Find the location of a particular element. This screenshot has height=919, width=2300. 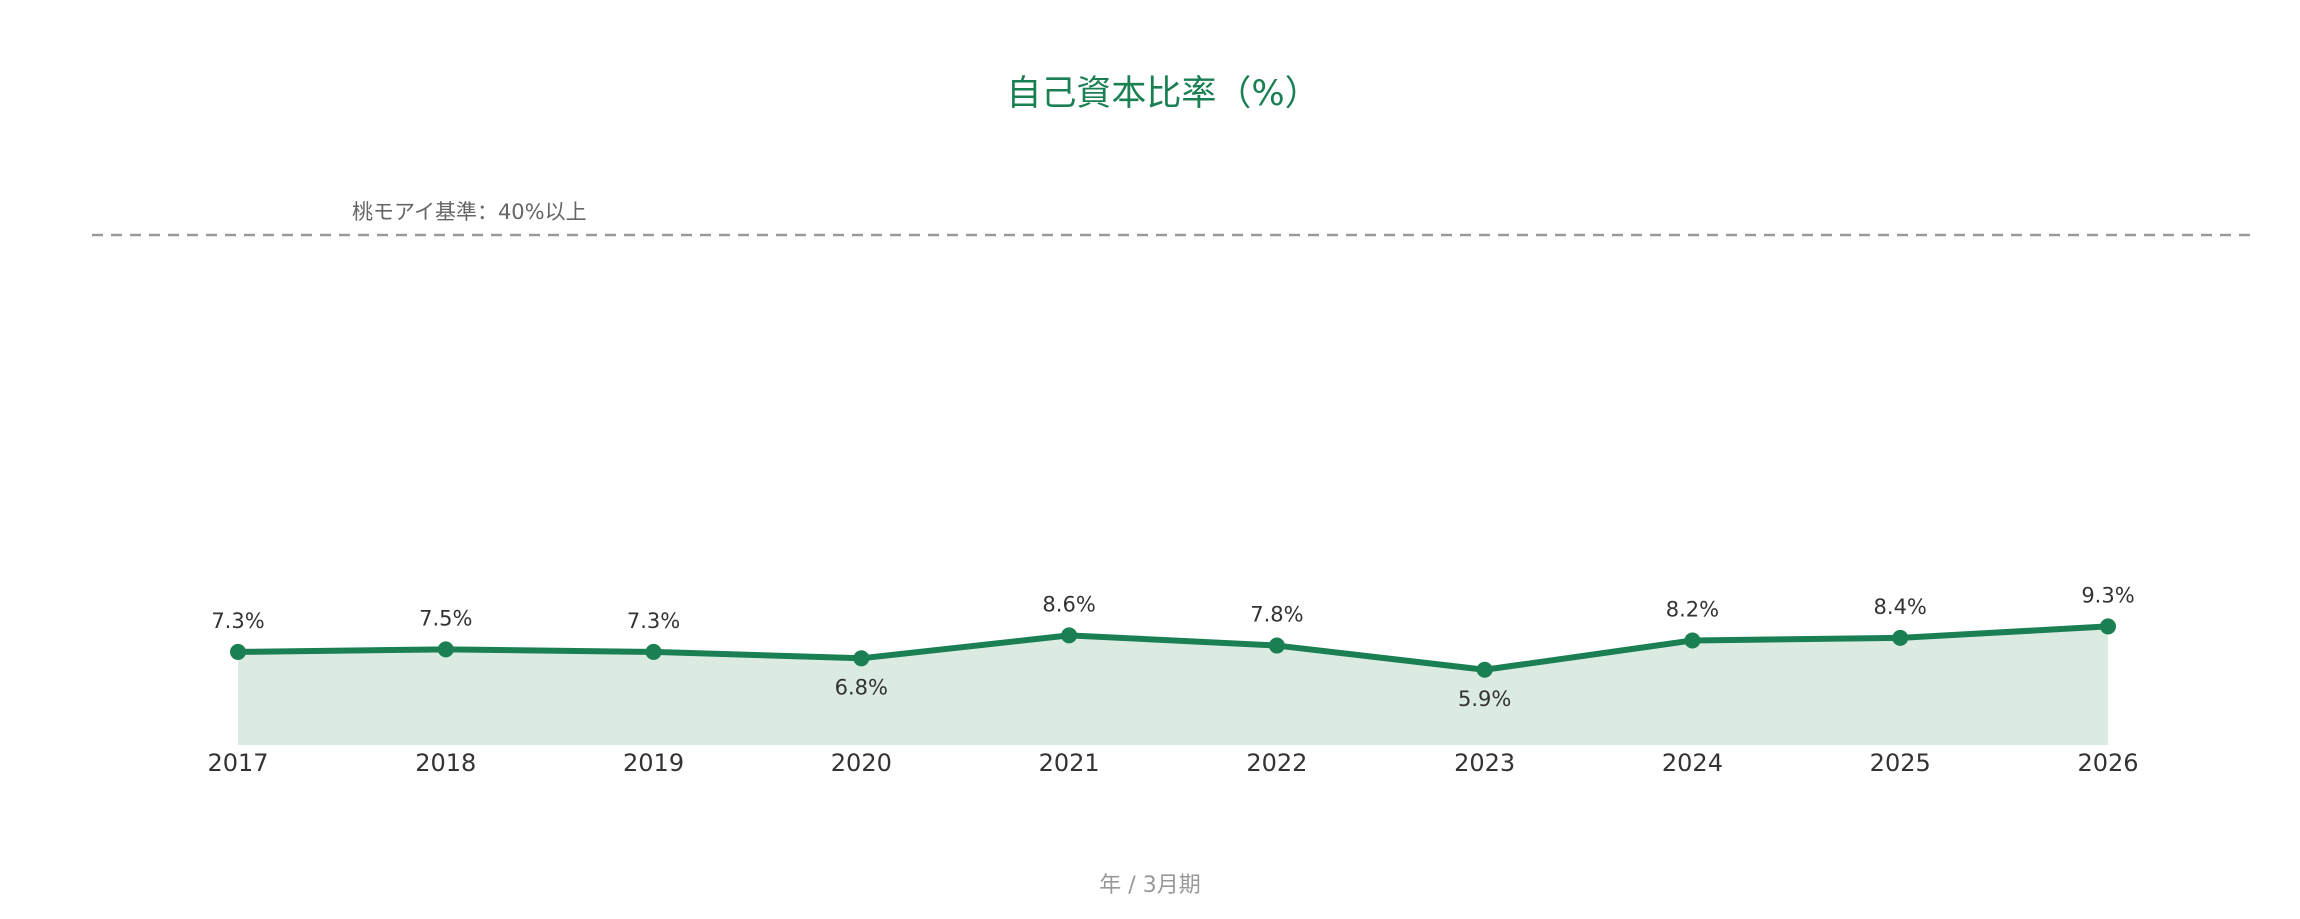

x-tick-label: 2020 is located at coordinates (861, 763).